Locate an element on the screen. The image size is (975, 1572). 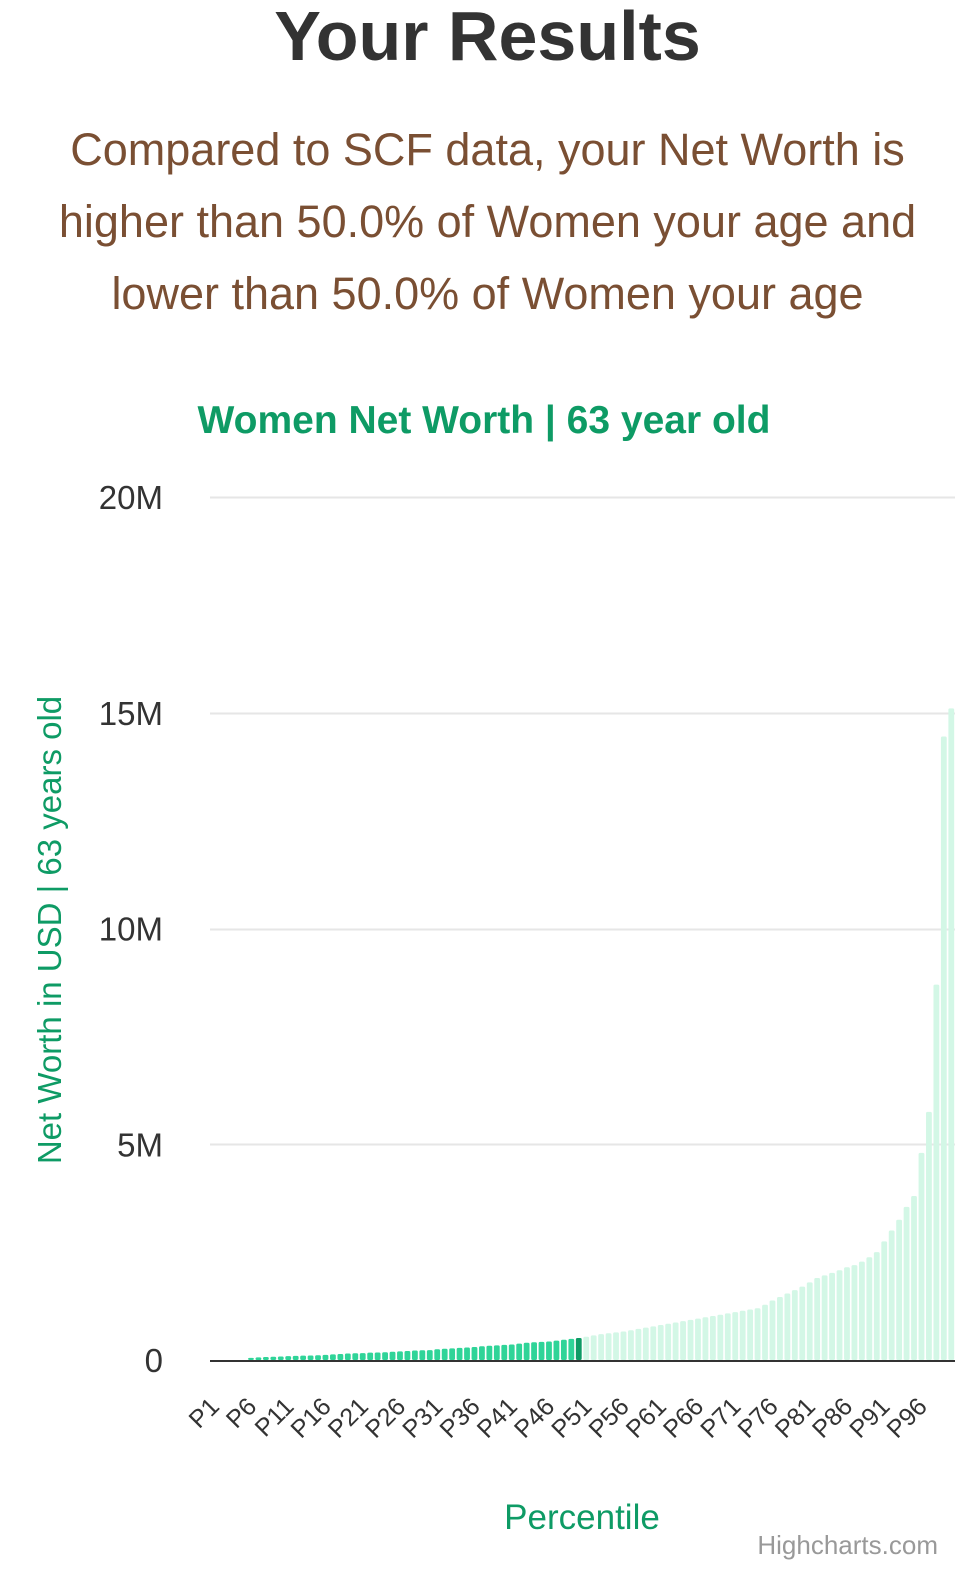
bar-p26 is located at coordinates (400, 1355).